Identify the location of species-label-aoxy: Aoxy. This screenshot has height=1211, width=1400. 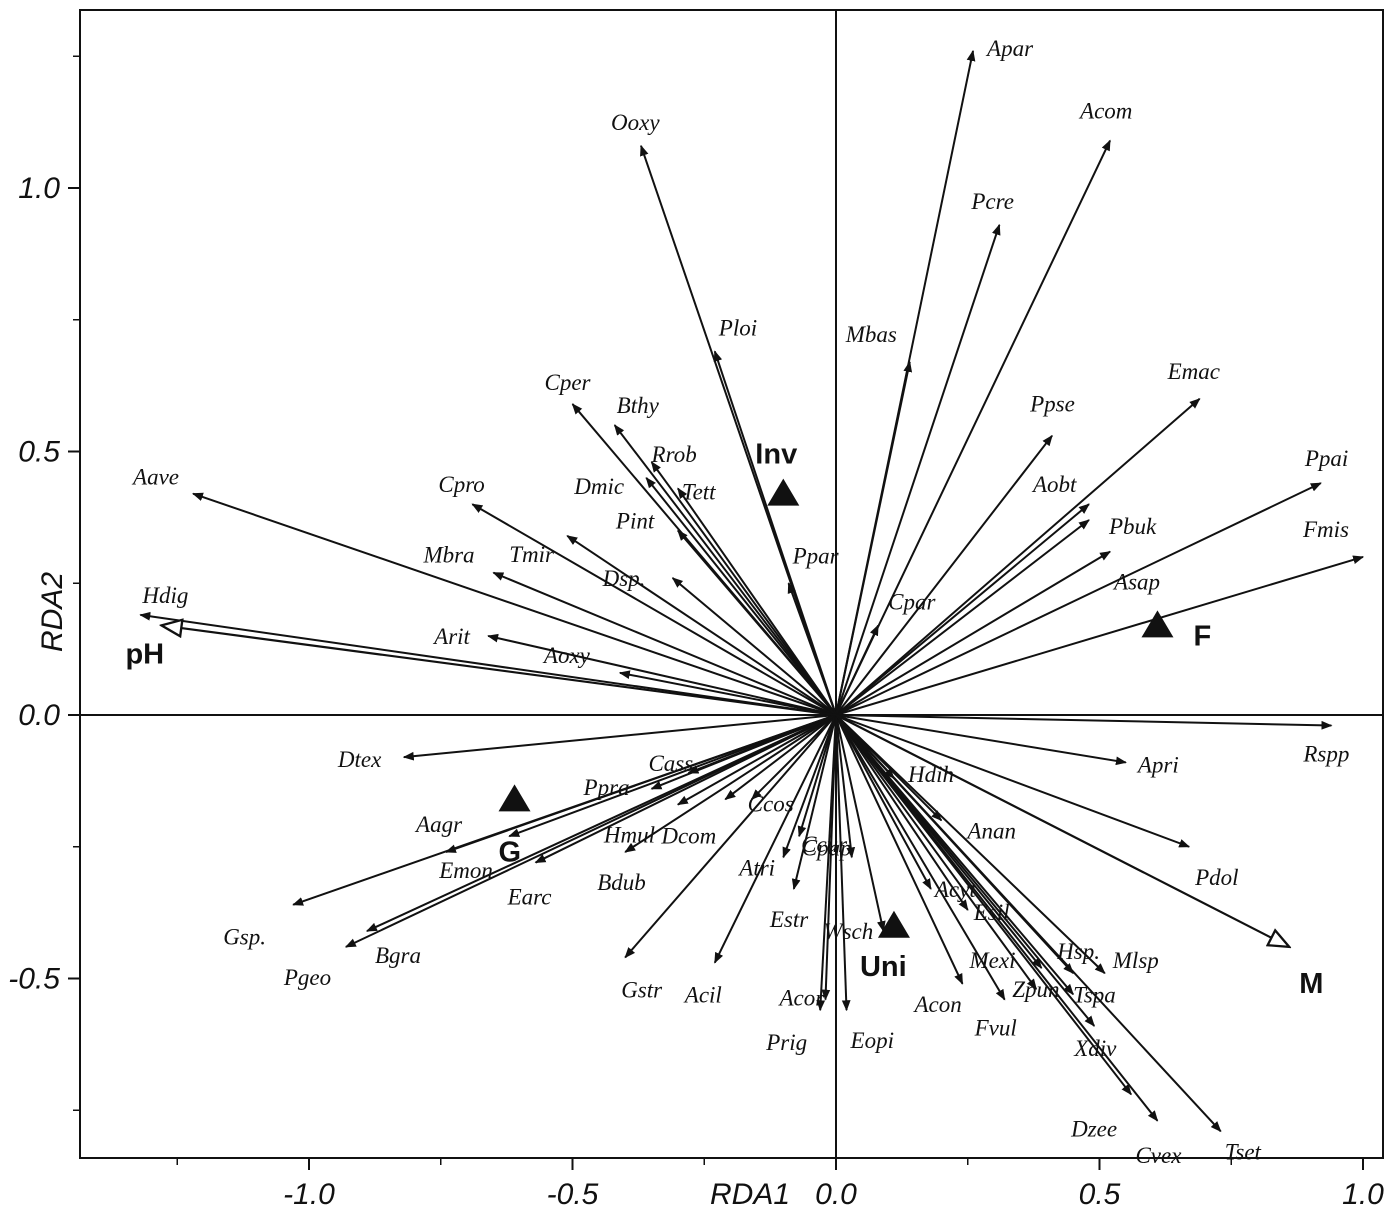
(566, 655).